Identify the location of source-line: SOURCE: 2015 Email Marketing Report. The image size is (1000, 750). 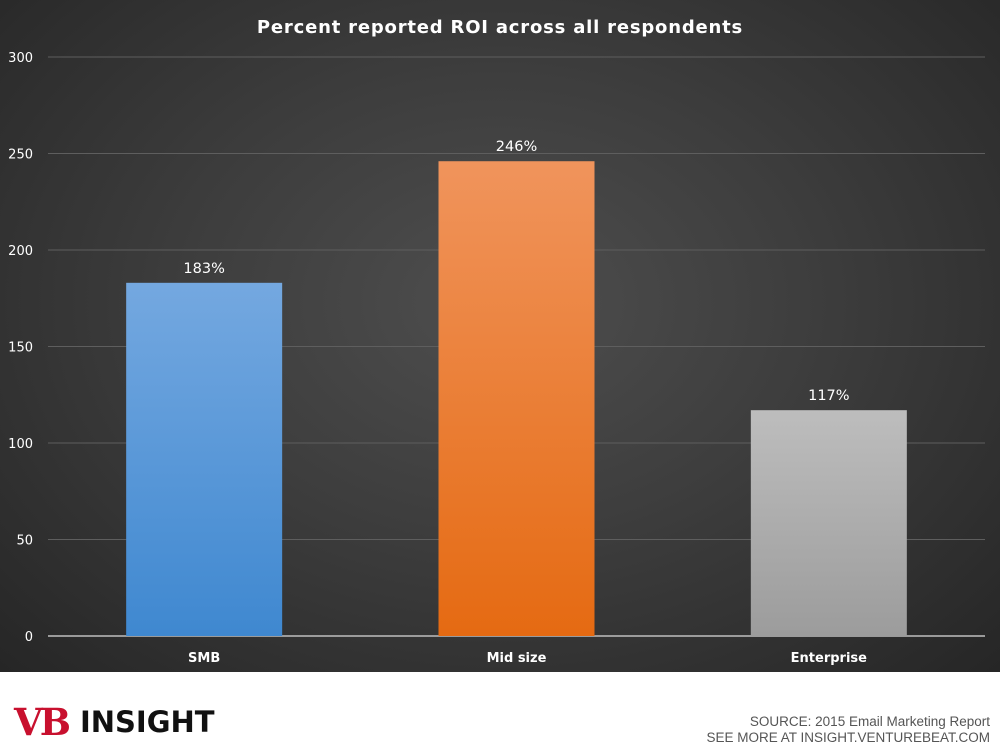
(869, 721).